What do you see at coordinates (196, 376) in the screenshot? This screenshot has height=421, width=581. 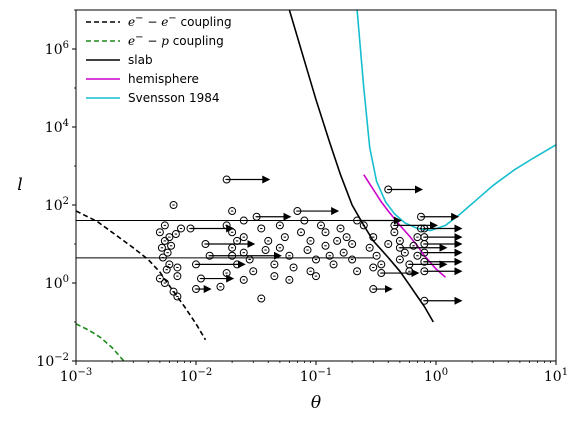 I see `x-tick-label: 10⁻²` at bounding box center [196, 376].